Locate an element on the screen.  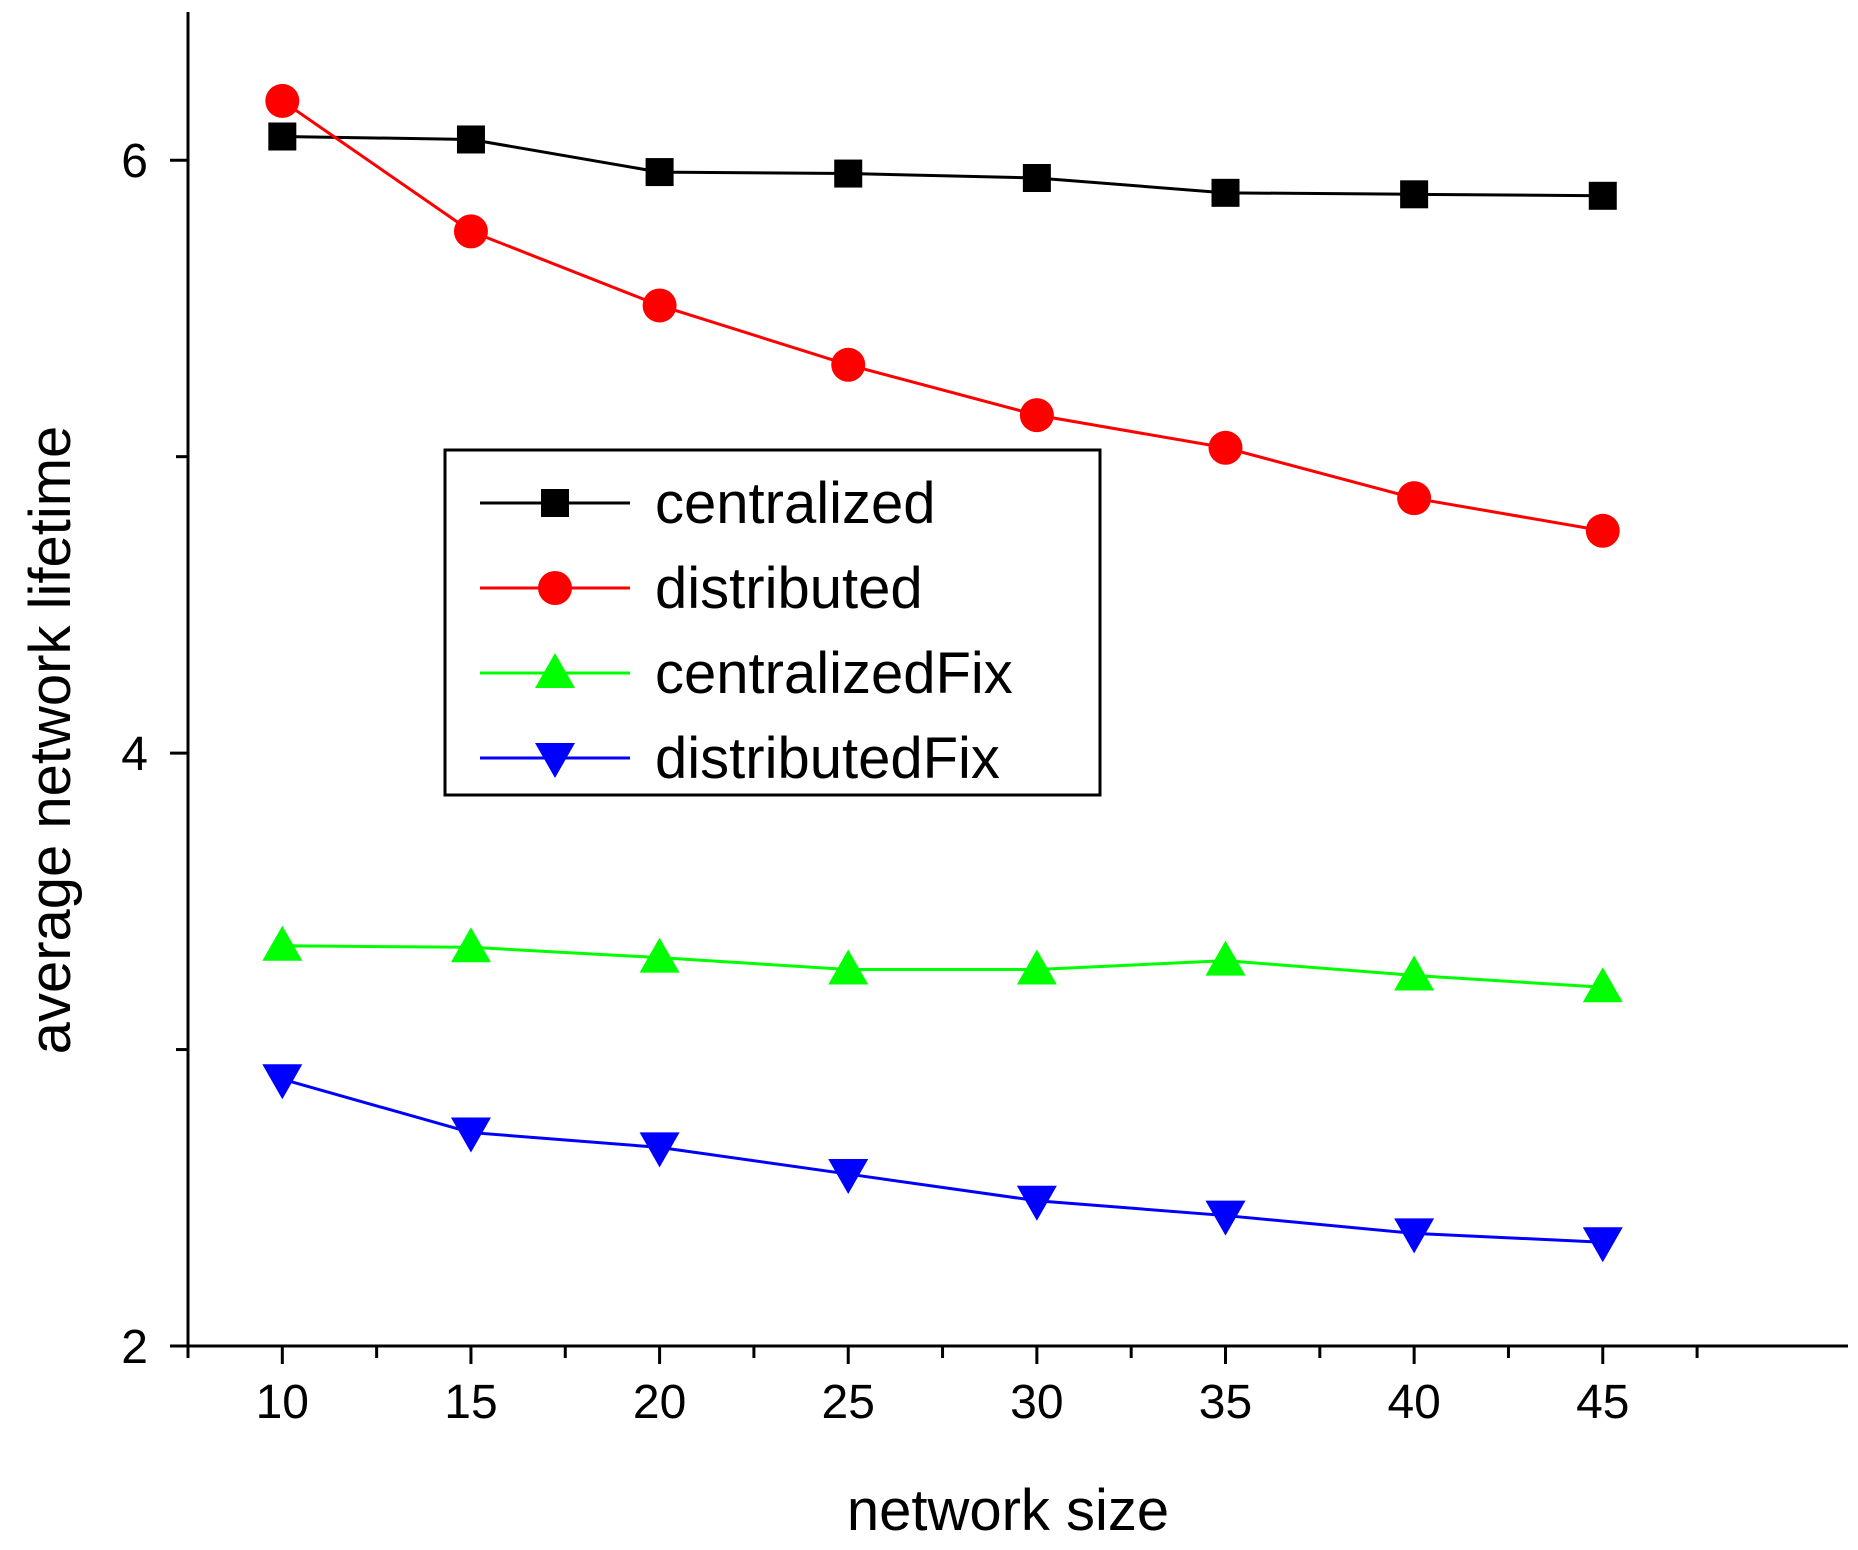
legend-item-centralized: centralized is located at coordinates (707, 503).